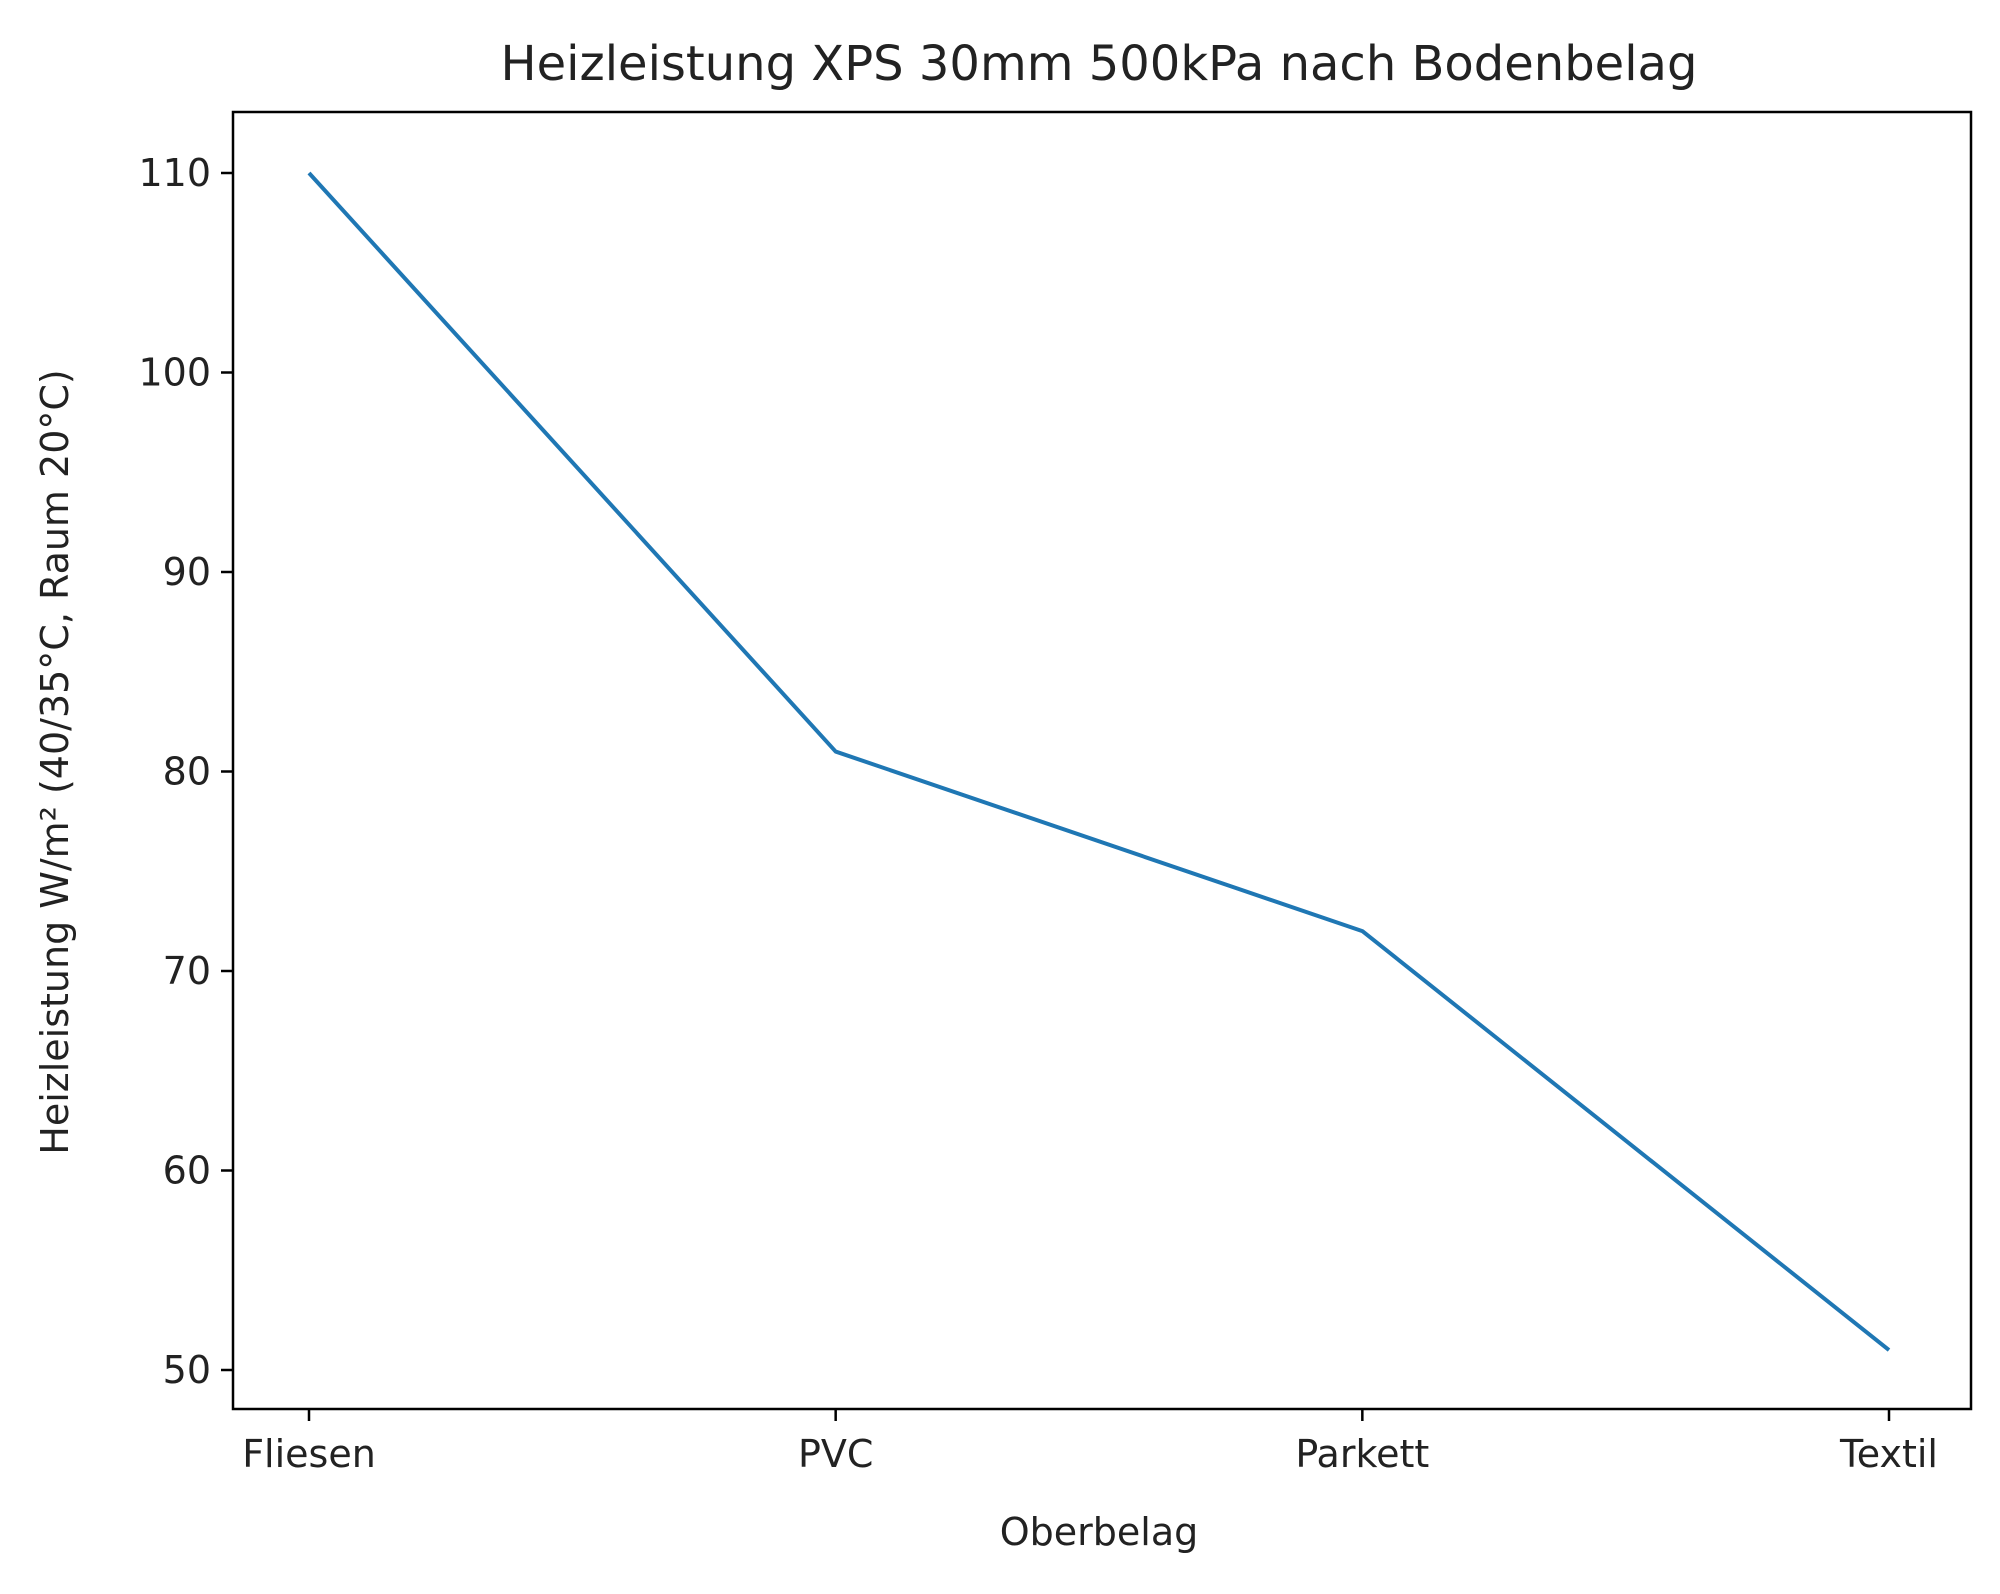 This screenshot has width=2000, height=1594. I want to click on y-tick-label: 80, so click(187, 772).